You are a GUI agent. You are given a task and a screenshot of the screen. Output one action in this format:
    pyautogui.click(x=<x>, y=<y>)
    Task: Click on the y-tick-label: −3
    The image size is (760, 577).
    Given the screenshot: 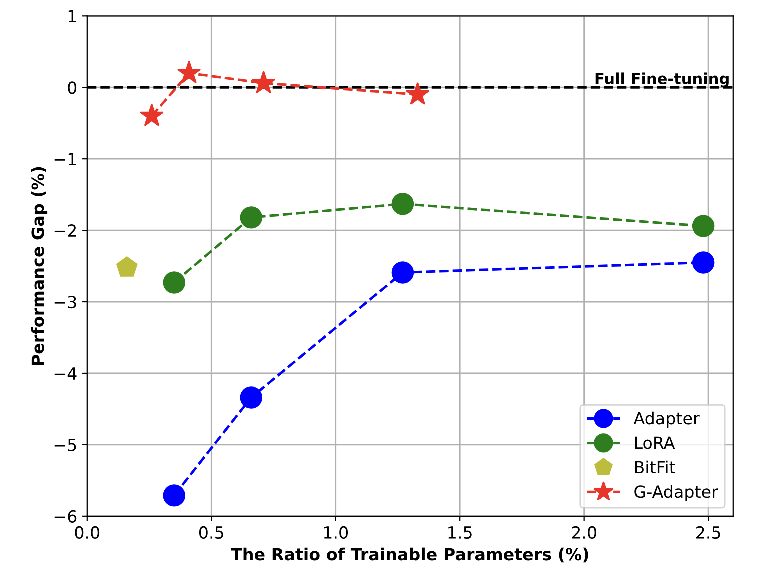 What is the action you would take?
    pyautogui.click(x=65, y=302)
    